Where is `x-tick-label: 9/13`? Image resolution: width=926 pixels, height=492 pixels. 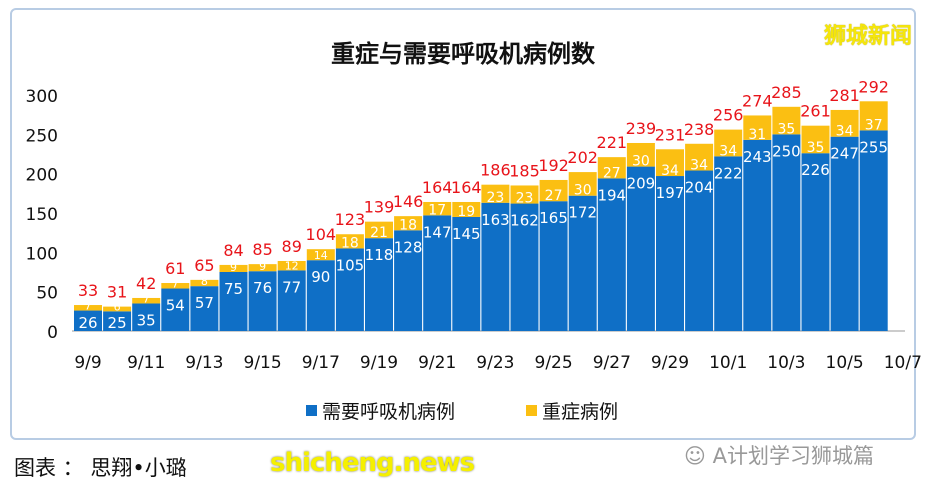
x-tick-label: 9/13 is located at coordinates (204, 363).